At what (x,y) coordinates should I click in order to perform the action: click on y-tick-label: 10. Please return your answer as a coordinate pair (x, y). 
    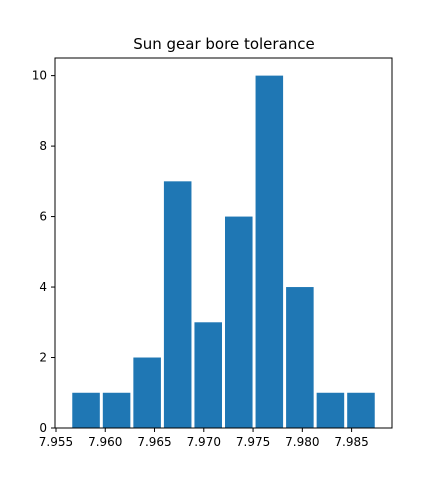
    Looking at the image, I should click on (39, 76).